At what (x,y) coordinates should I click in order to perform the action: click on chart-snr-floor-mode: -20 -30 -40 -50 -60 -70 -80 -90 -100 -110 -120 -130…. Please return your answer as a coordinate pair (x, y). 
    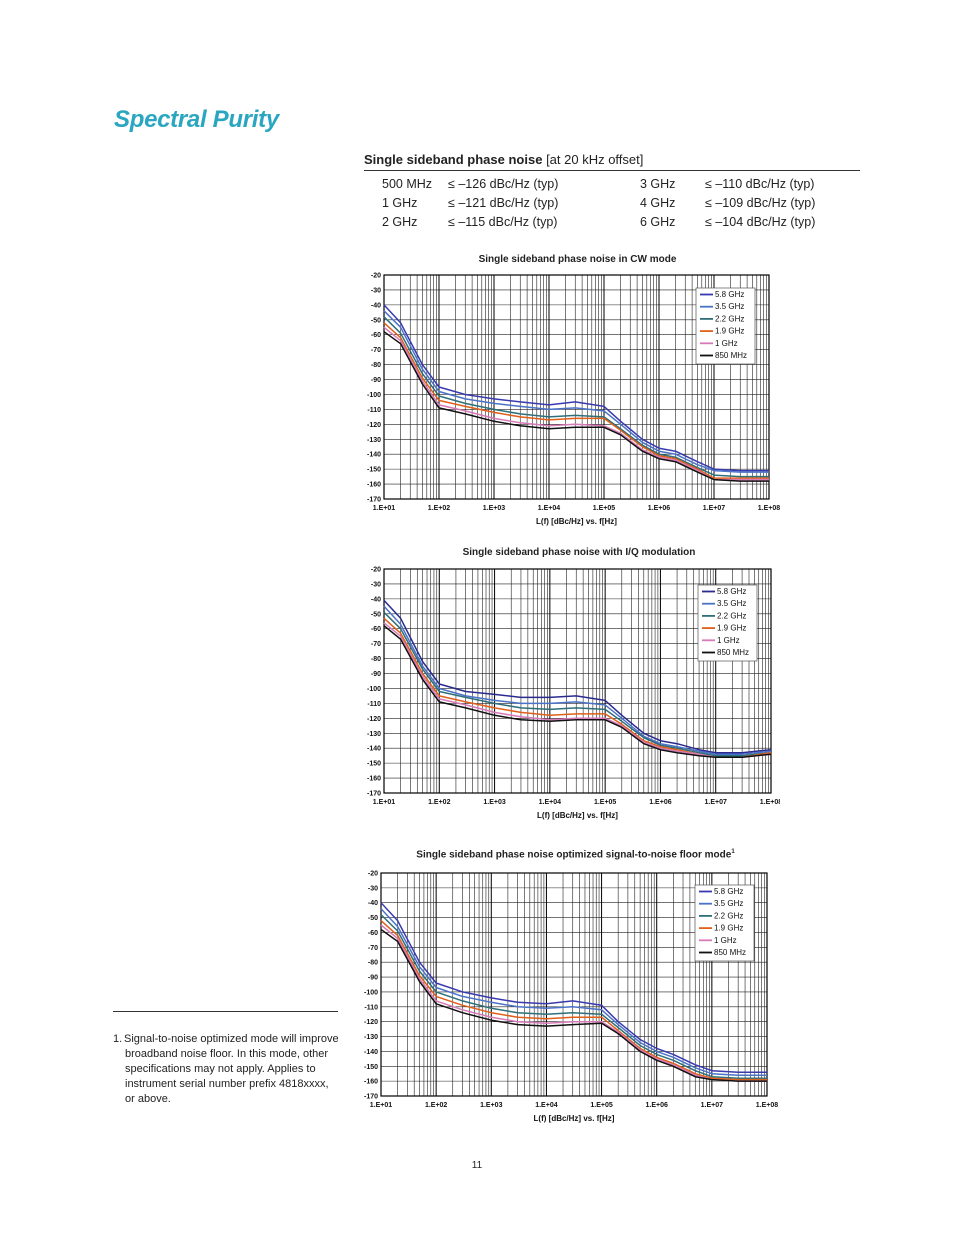
    Looking at the image, I should click on (571, 997).